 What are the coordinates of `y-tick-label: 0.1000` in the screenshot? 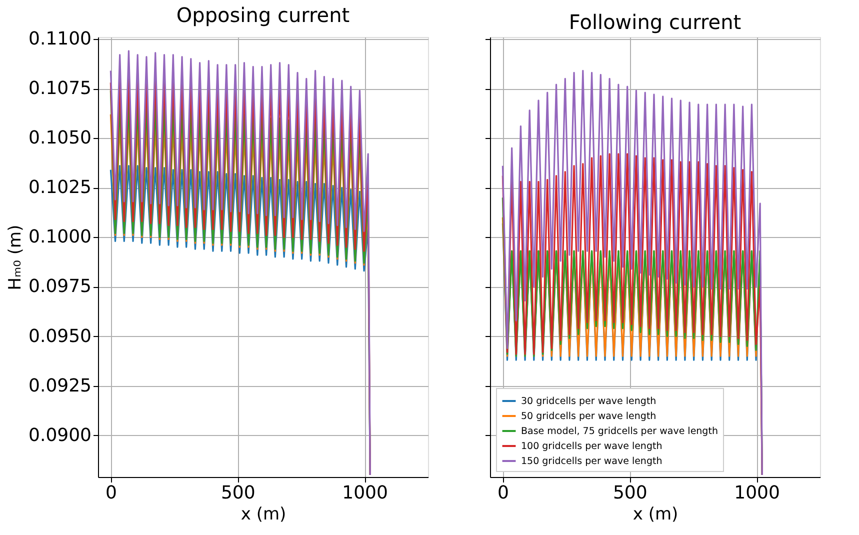 It's located at (60, 237).